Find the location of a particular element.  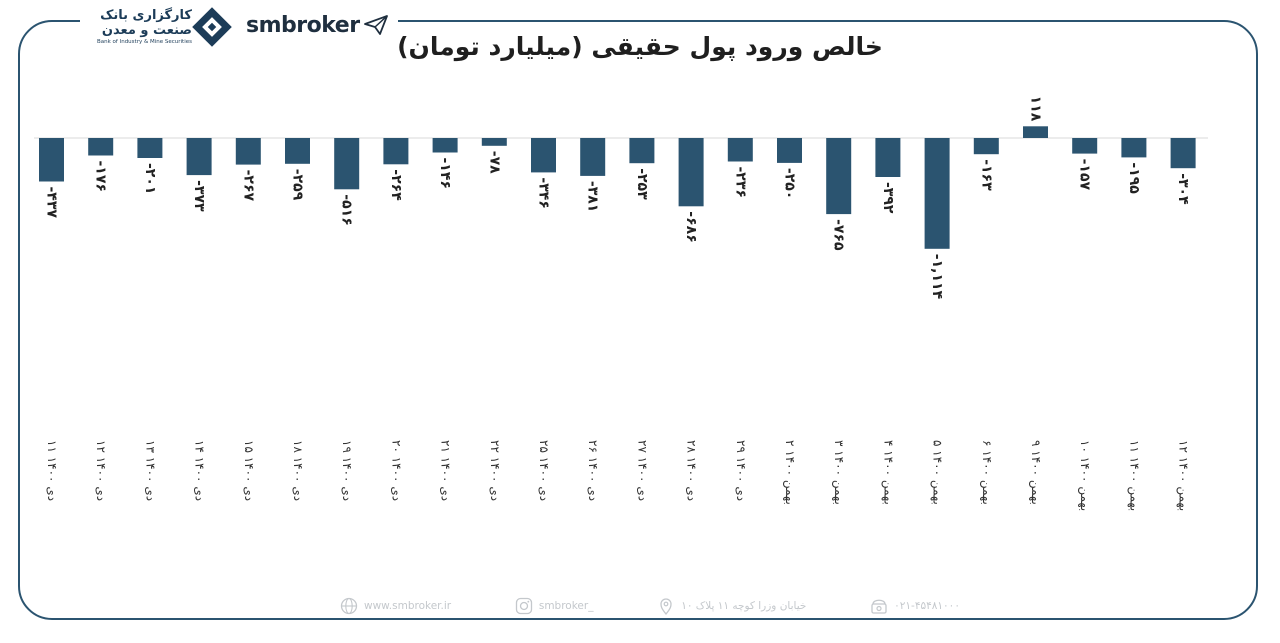

logo-mark-icon is located at coordinates (212, 27).